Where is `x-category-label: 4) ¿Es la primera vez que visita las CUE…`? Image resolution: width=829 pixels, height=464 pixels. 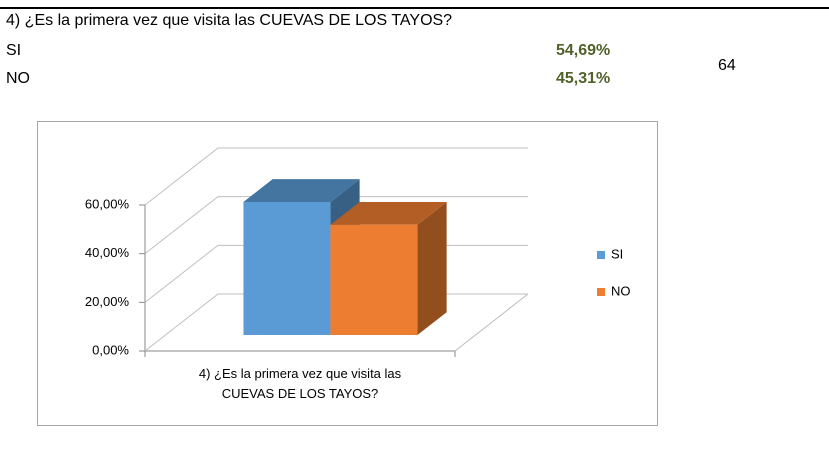
x-category-label: 4) ¿Es la primera vez que visita las CUE… is located at coordinates (300, 383).